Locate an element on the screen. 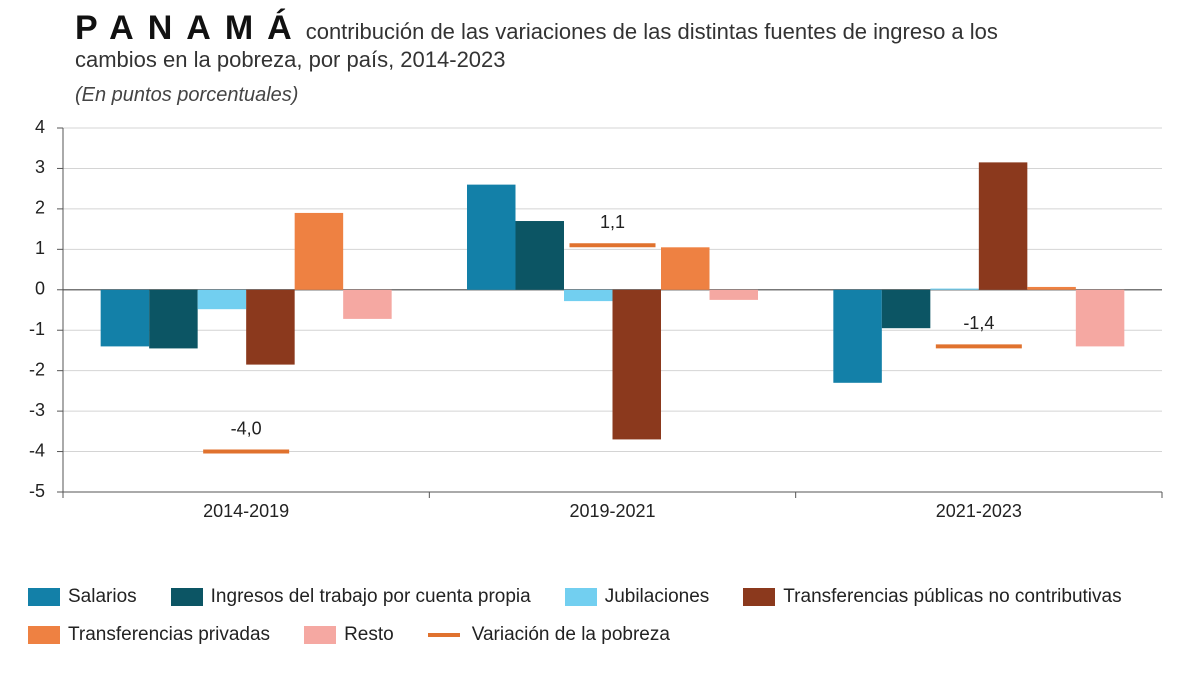  data-label: 1,1 is located at coordinates (612, 222).